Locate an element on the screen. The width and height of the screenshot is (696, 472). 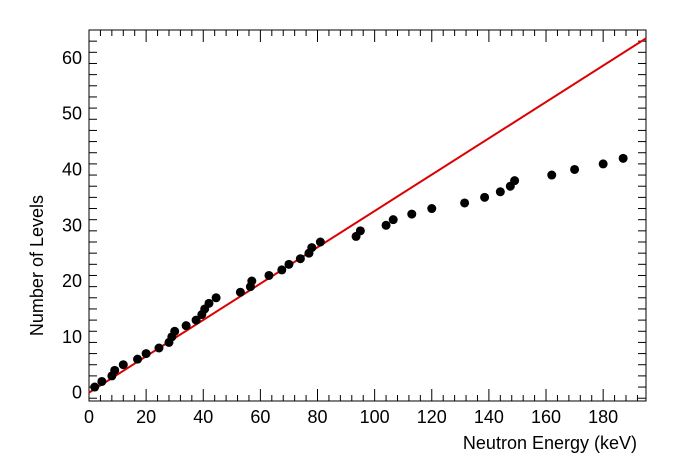
y-tick-label: 30 is located at coordinates (72, 225).